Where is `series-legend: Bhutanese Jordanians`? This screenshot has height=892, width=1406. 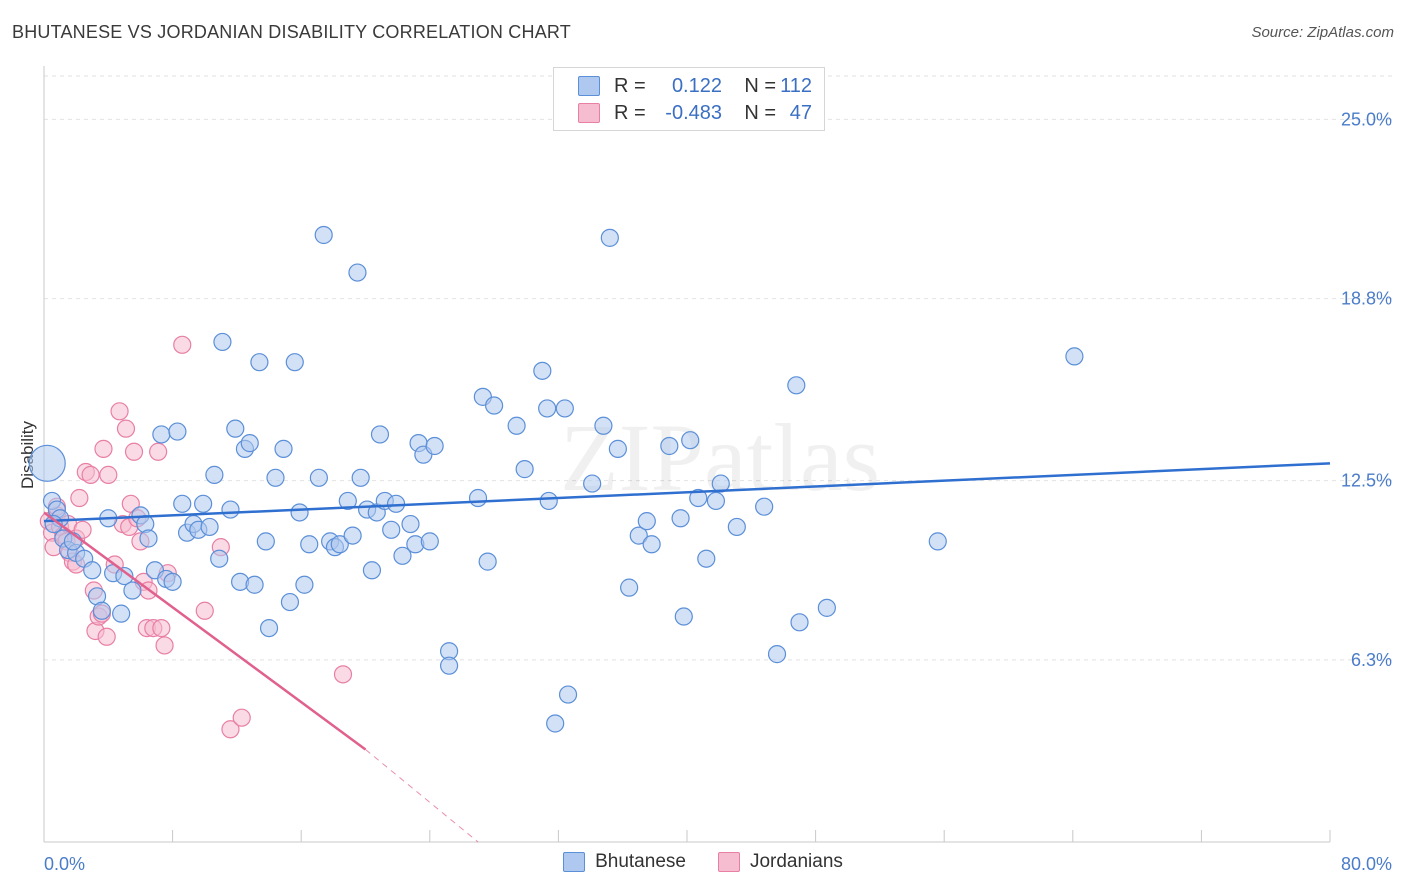
series-legend: Bhutanese Jordanians is located at coordinates (703, 862).